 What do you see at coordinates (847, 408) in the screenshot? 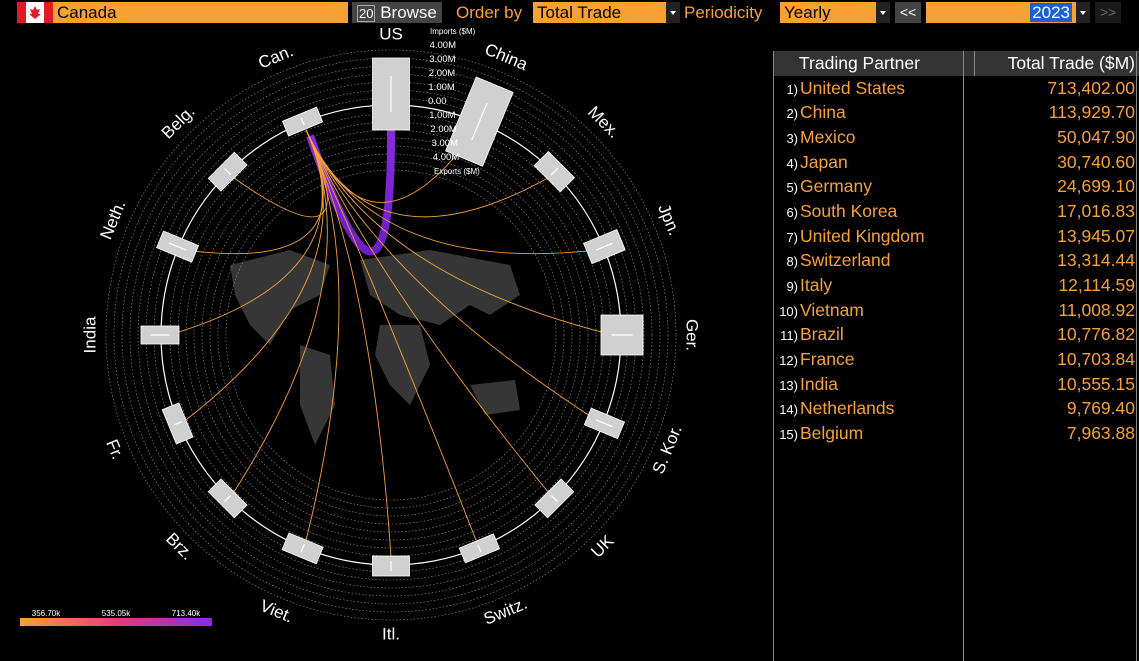
I see `partner-name: Netherlands` at bounding box center [847, 408].